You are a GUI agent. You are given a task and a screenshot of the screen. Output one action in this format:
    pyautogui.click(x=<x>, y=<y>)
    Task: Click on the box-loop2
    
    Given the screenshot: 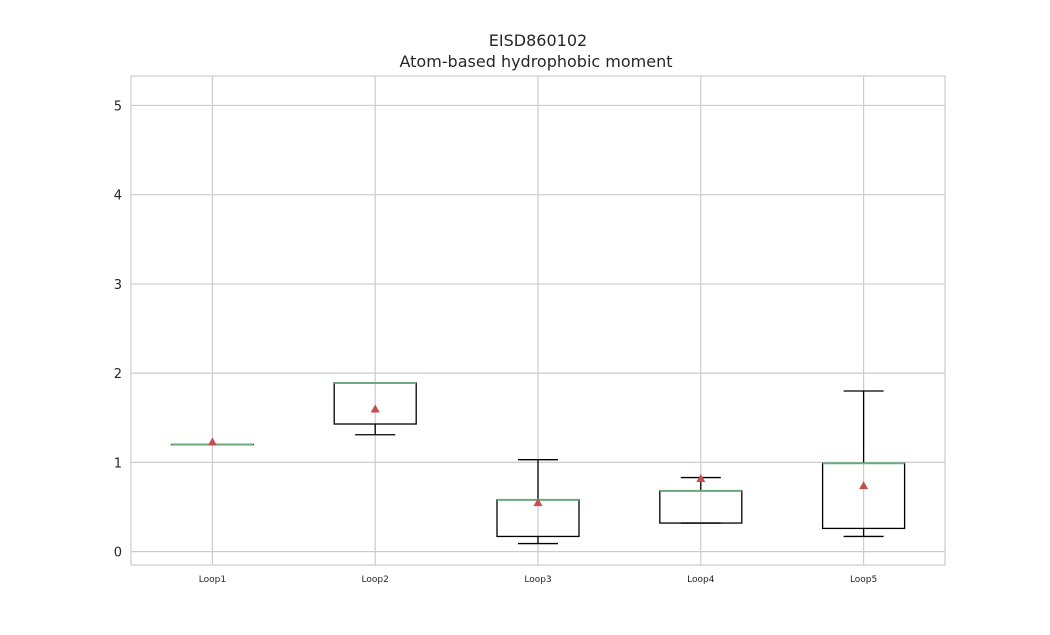 What is the action you would take?
    pyautogui.click(x=375, y=408)
    